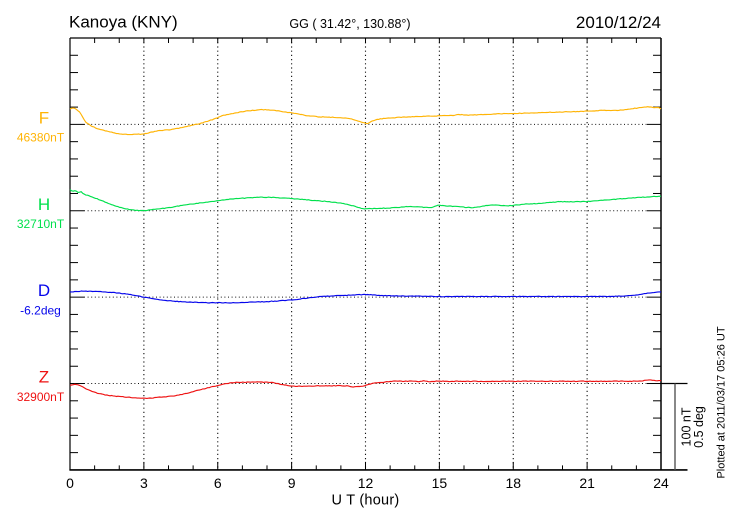 This screenshot has height=525, width=730. Describe the element at coordinates (41, 138) in the screenshot. I see `svg-text: 46380nT` at that location.